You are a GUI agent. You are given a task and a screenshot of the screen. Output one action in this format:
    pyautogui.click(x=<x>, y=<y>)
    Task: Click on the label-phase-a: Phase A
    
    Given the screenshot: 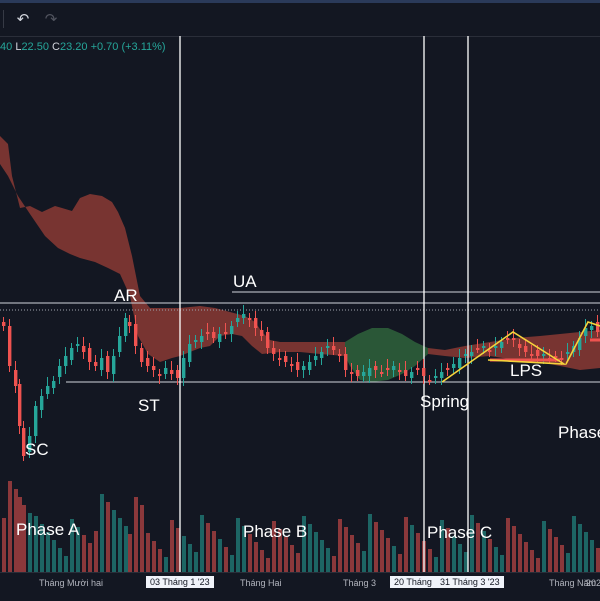 What is the action you would take?
    pyautogui.click(x=48, y=529)
    